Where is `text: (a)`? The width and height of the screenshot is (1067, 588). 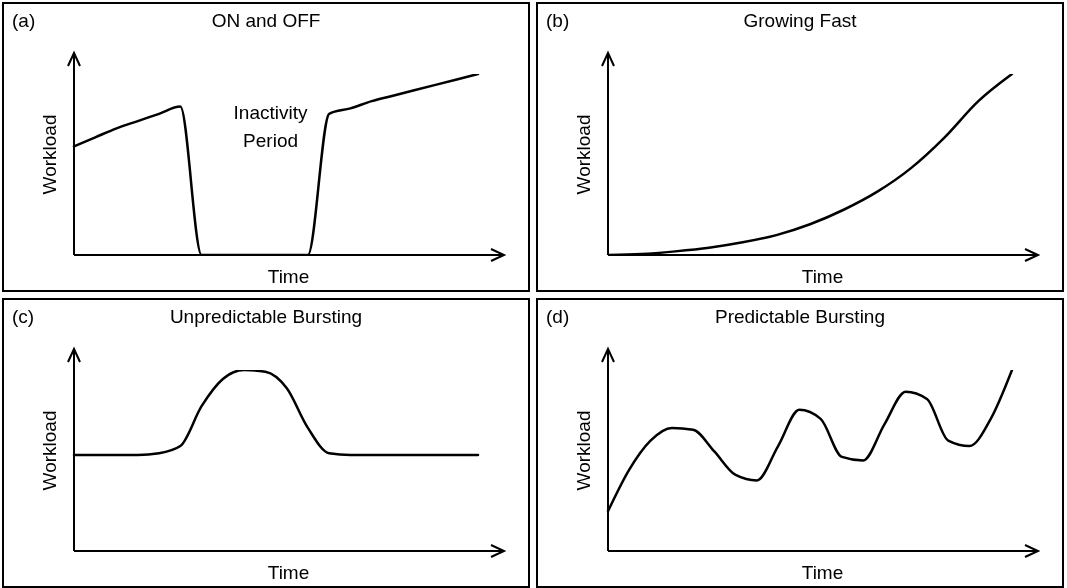
text: (a) is located at coordinates (24, 21).